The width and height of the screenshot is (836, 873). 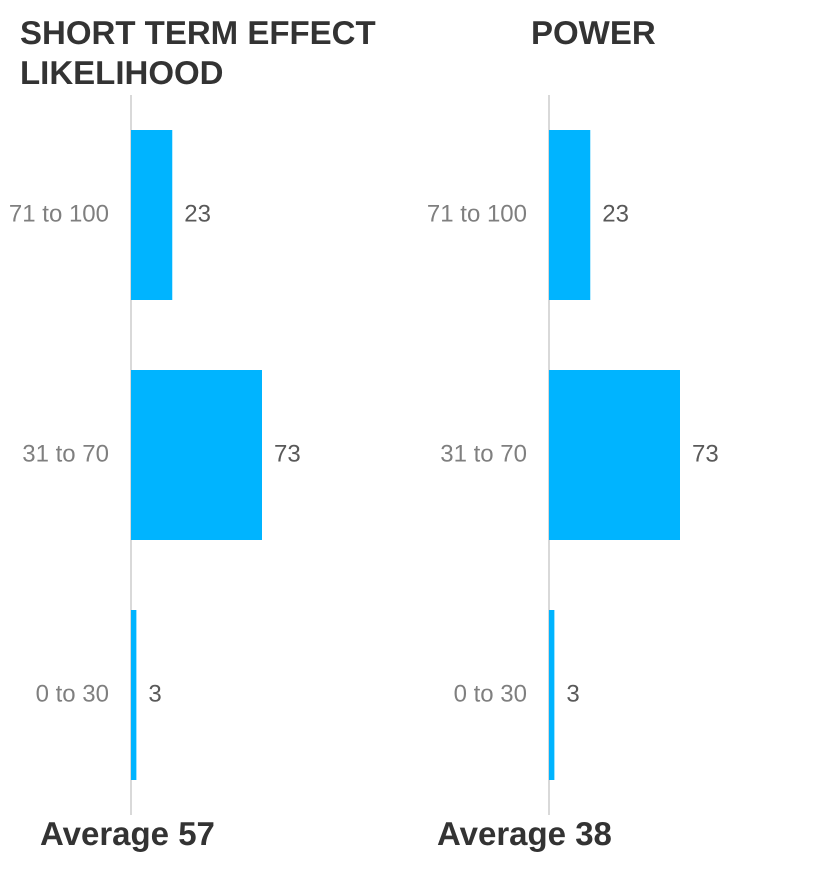 What do you see at coordinates (594, 33) in the screenshot?
I see `chart-title: POWER` at bounding box center [594, 33].